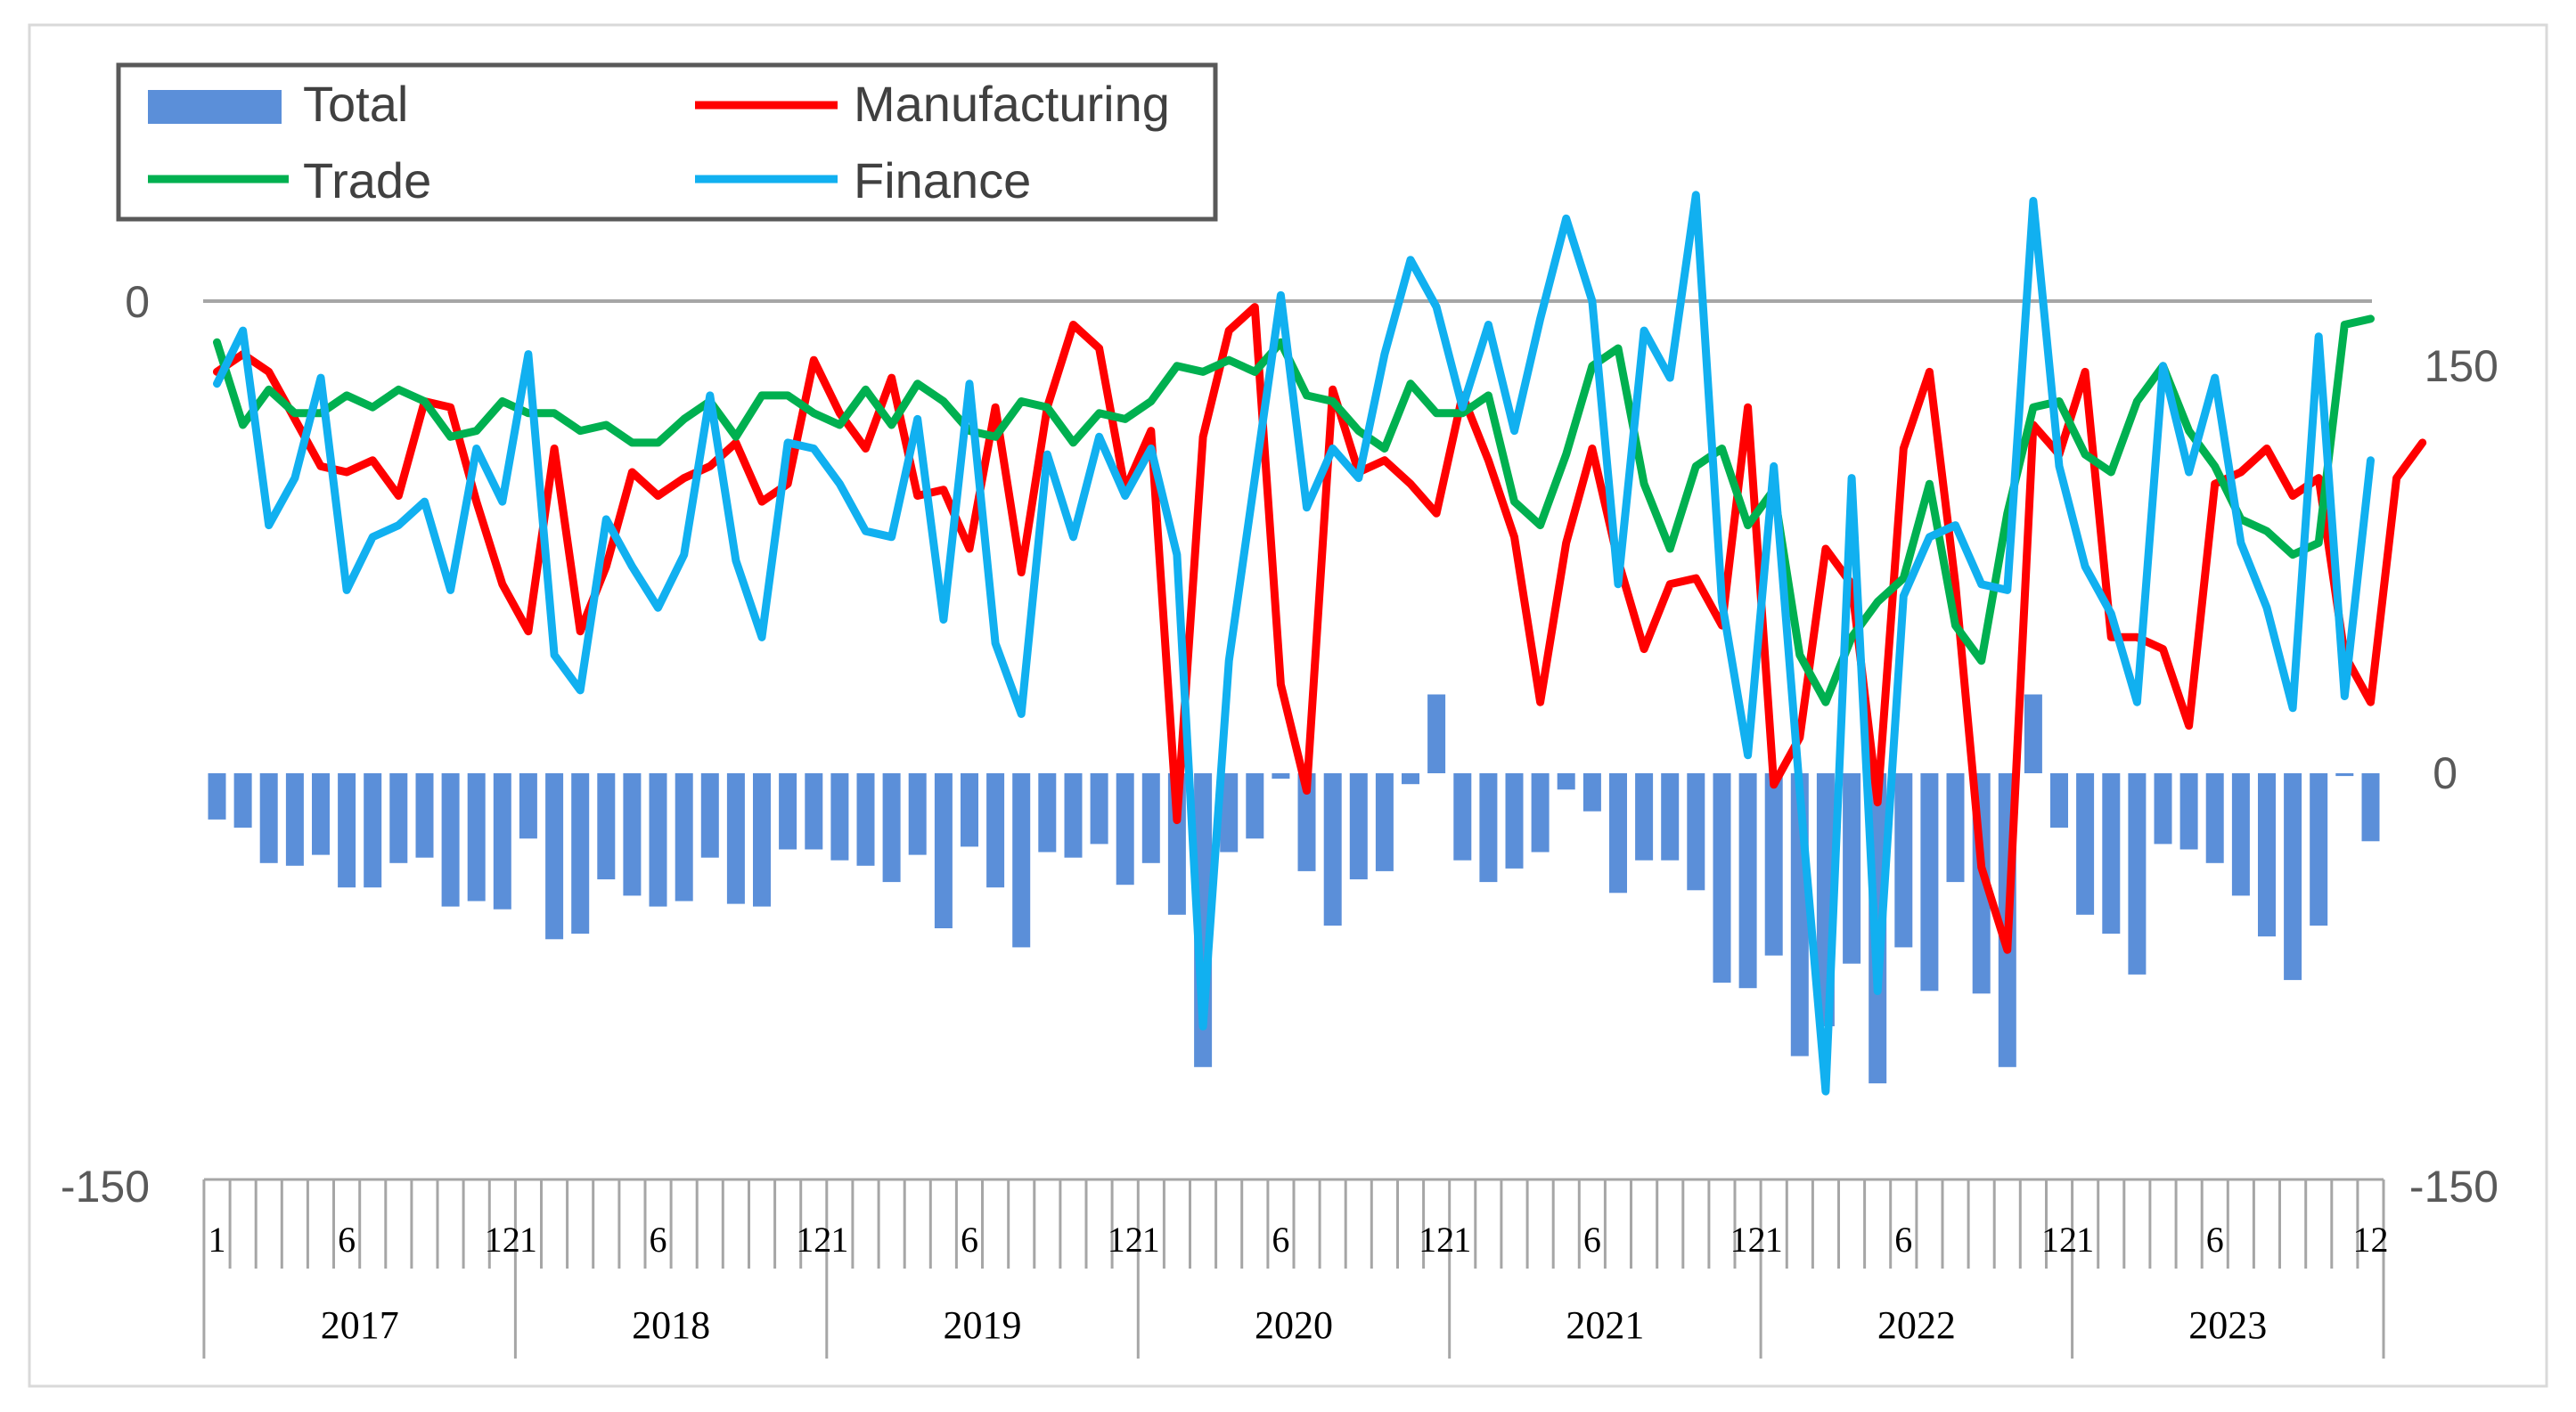 The image size is (2576, 1412). What do you see at coordinates (1916, 1325) in the screenshot?
I see `x-year-label: 2022` at bounding box center [1916, 1325].